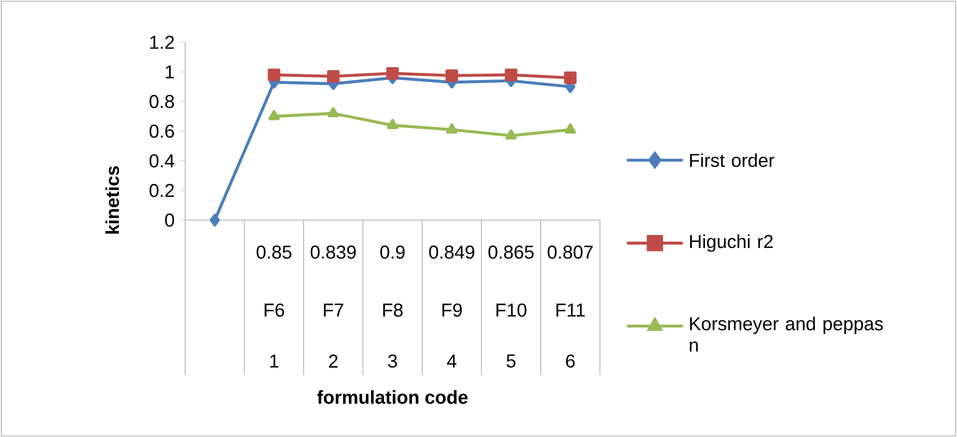 The image size is (957, 437). What do you see at coordinates (452, 310) in the screenshot?
I see `x-tick-label: F9` at bounding box center [452, 310].